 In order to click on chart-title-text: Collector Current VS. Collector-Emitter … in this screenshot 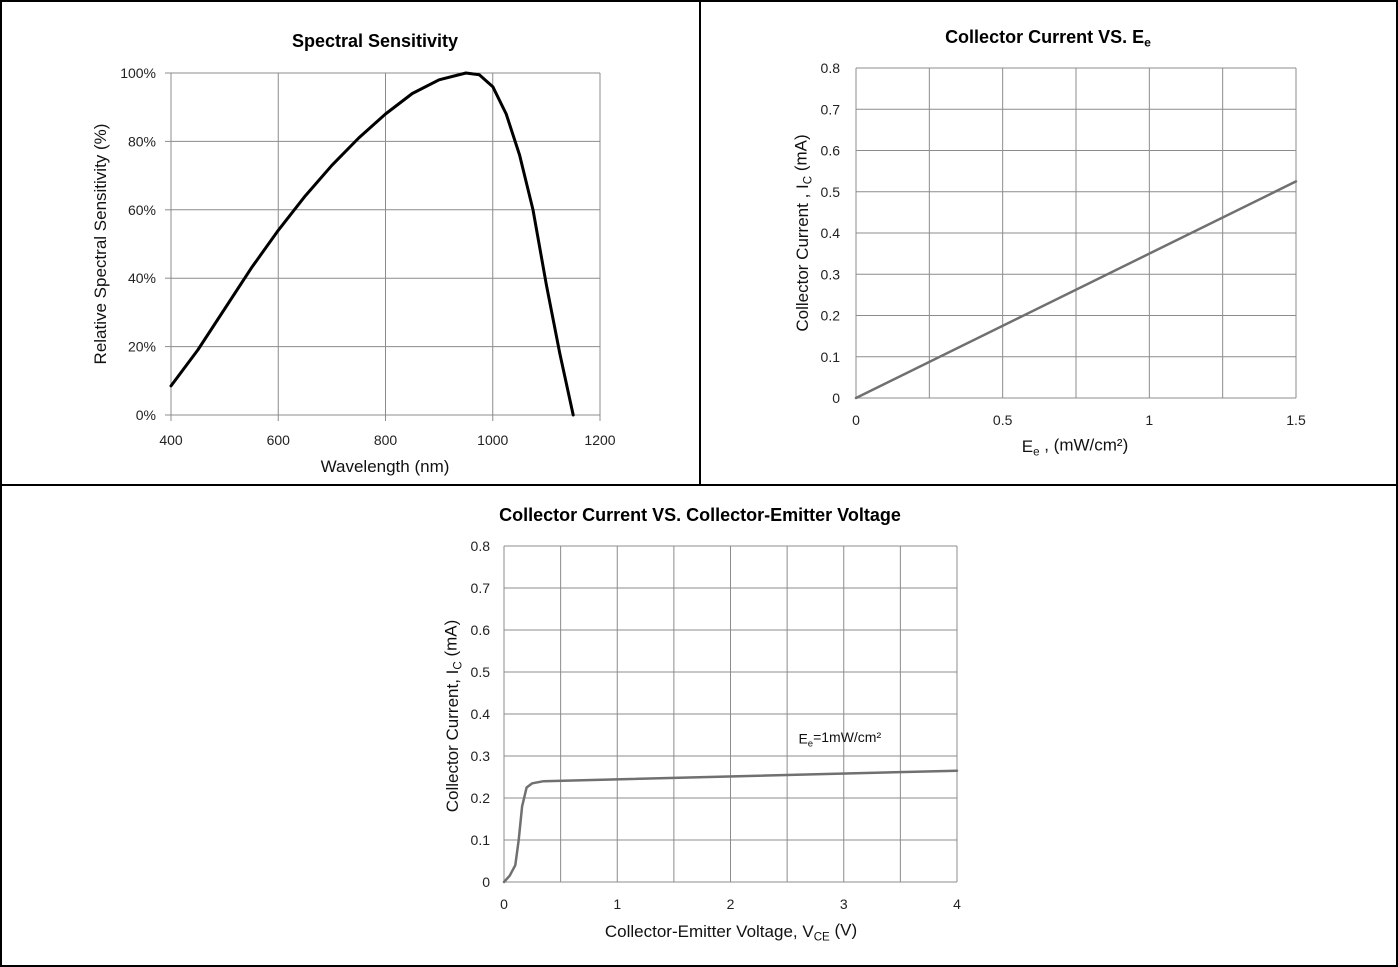, I will do `click(700, 515)`.